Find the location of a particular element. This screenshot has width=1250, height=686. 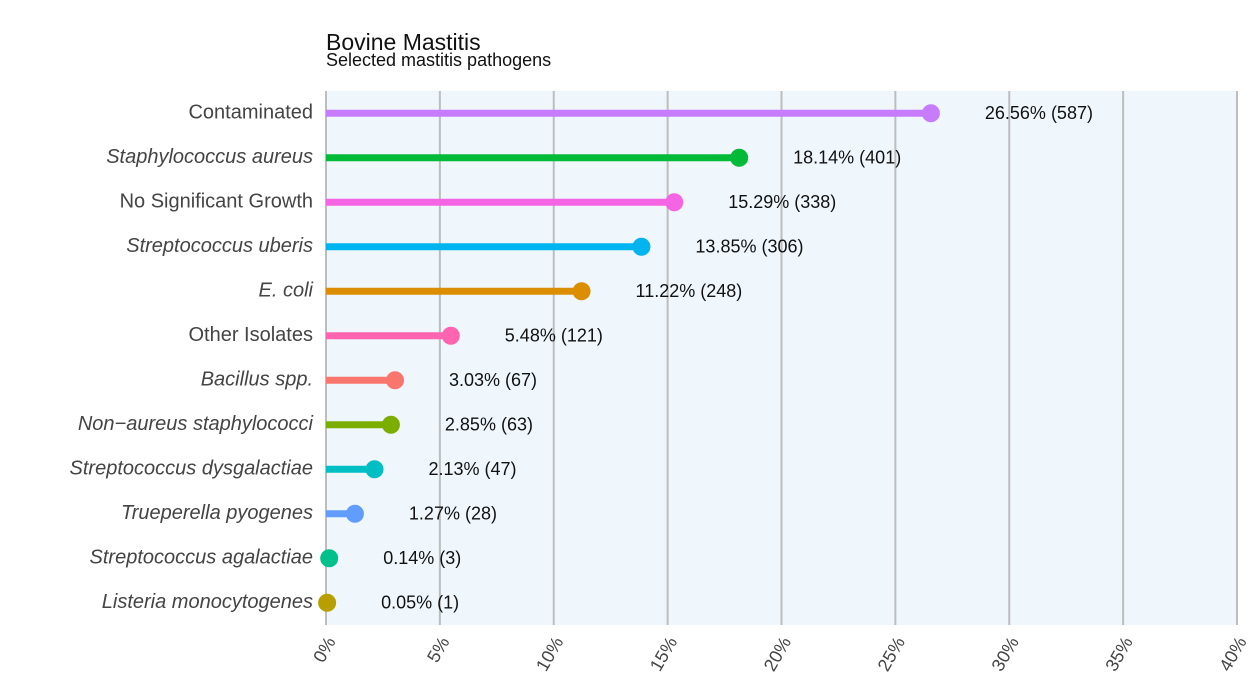

y-tick-label: Streptococcus uberis is located at coordinates (219, 246).